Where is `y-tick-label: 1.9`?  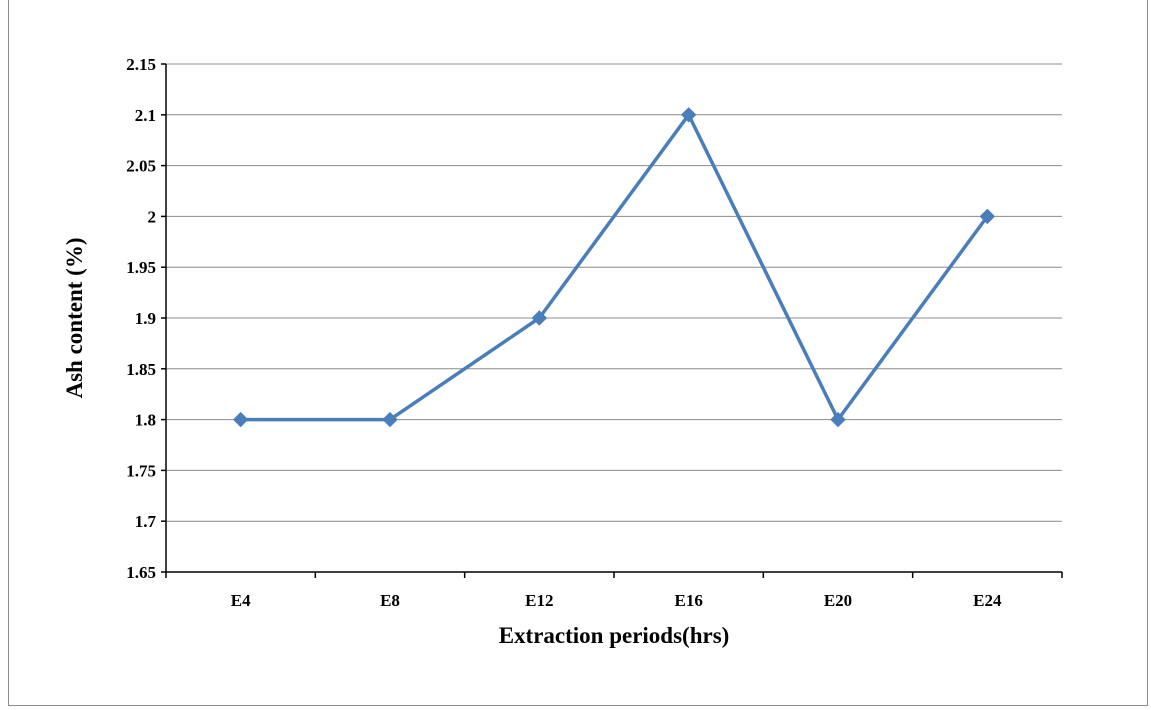
y-tick-label: 1.9 is located at coordinates (145, 318).